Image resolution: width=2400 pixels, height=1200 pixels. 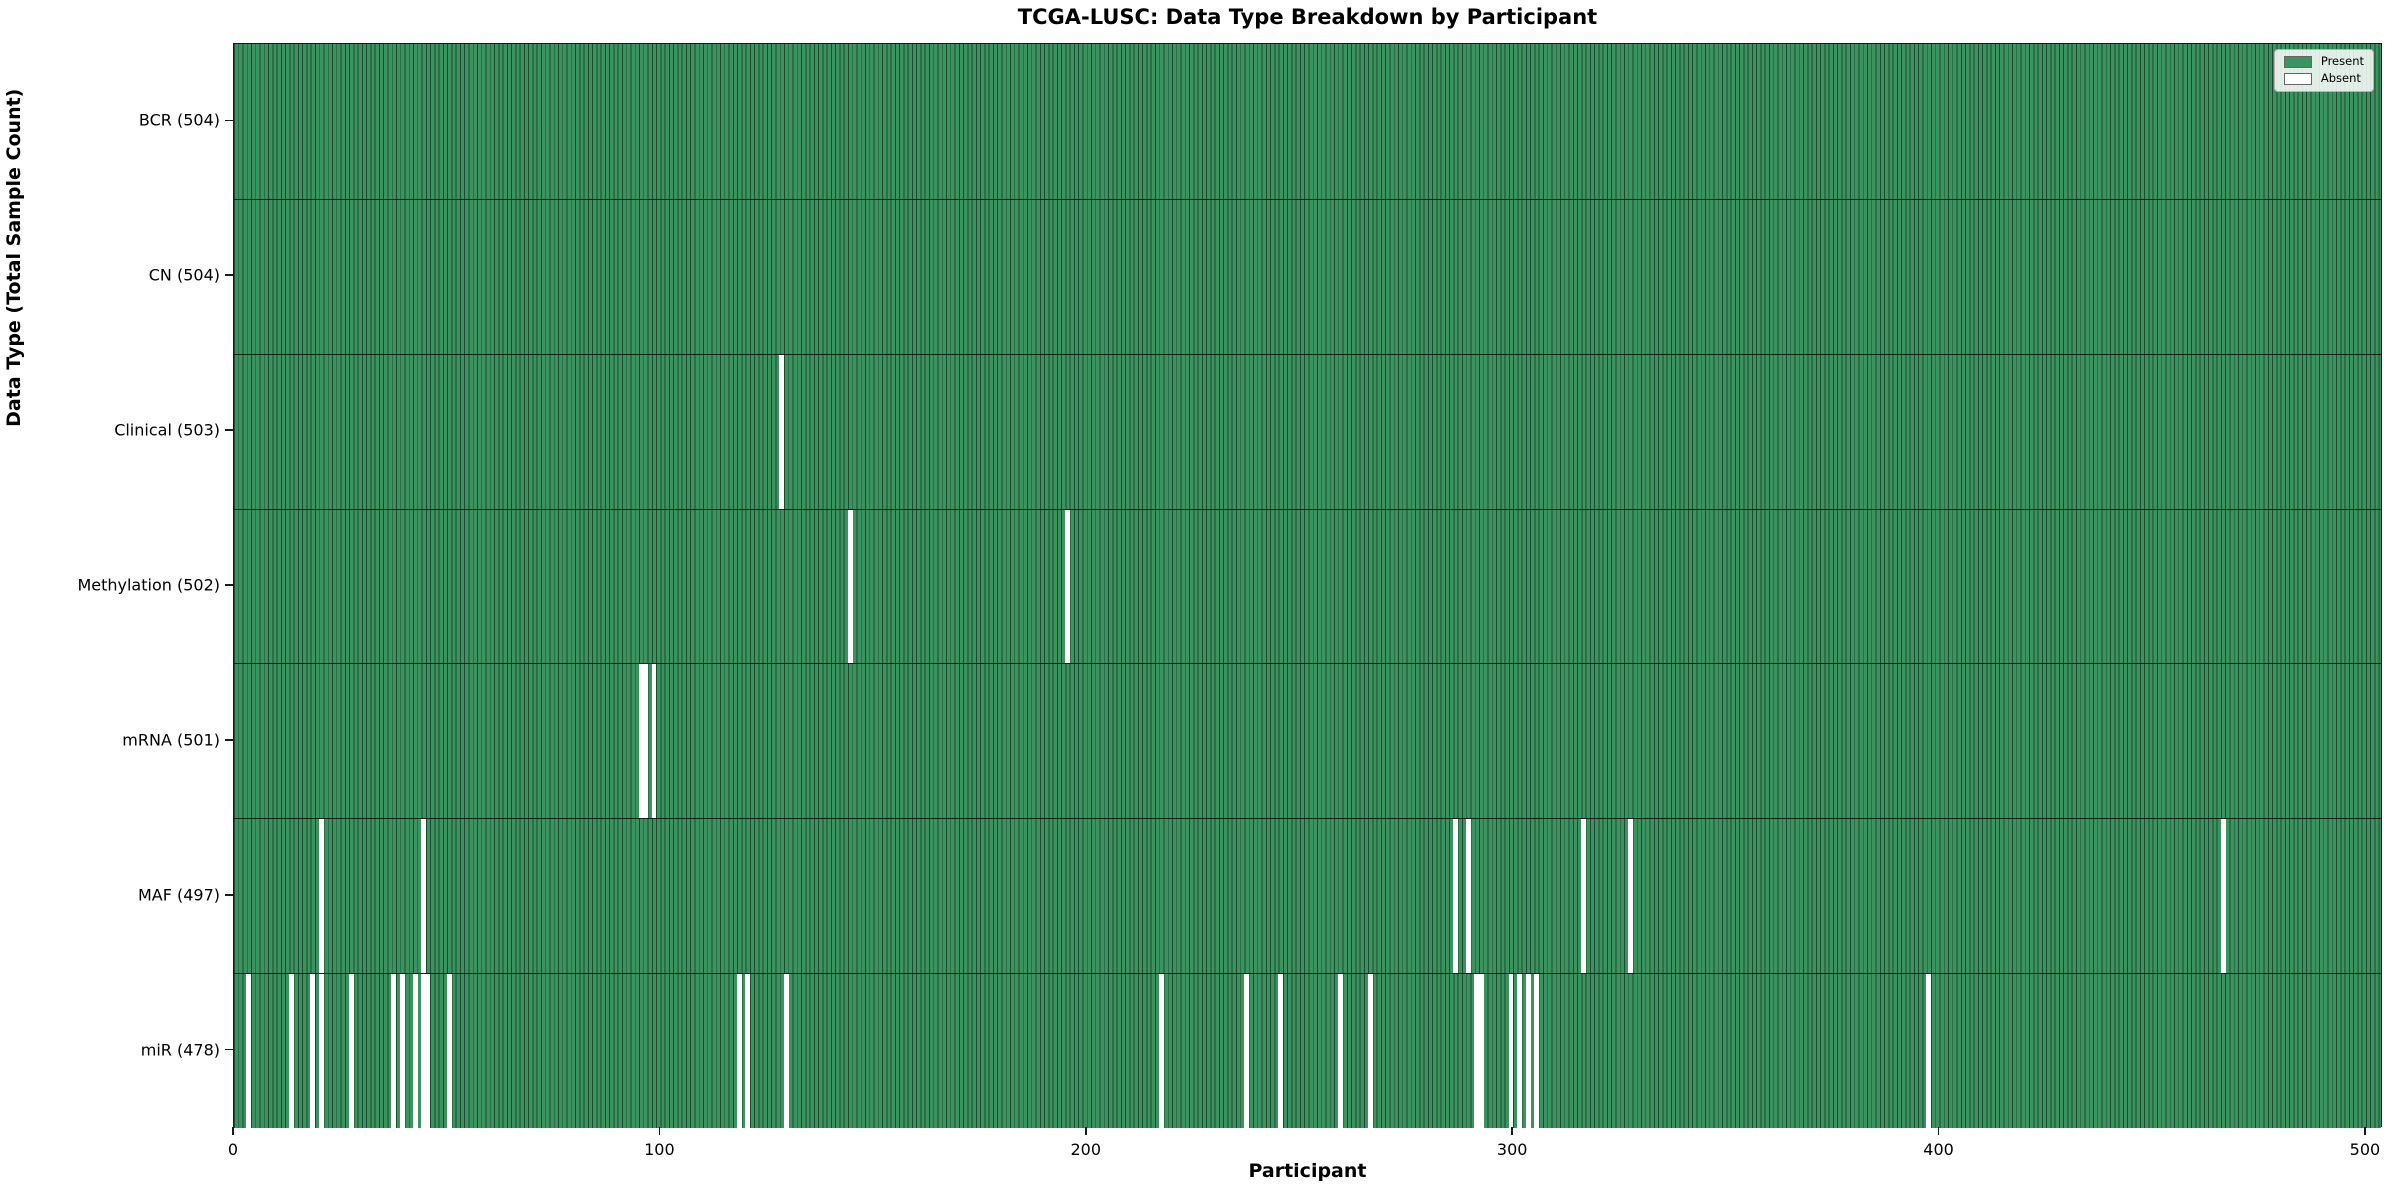 What do you see at coordinates (1307, 1050) in the screenshot?
I see `heatmap-row-mir` at bounding box center [1307, 1050].